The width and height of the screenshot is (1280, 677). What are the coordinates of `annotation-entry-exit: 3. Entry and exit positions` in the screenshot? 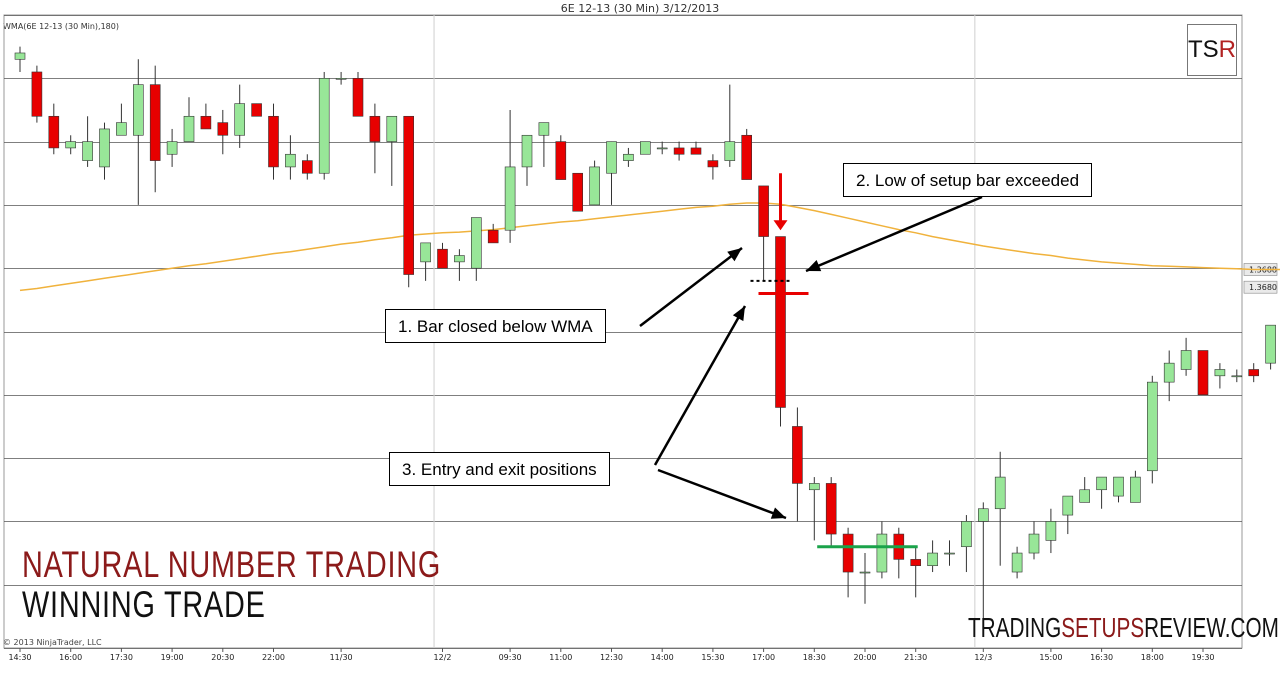 It's located at (499, 469).